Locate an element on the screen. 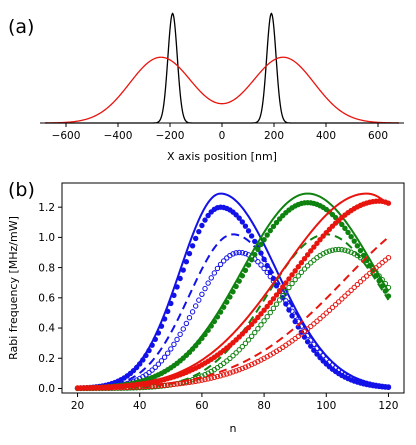 The width and height of the screenshot is (416, 445). panel-b-y-tick-label: 1.0 is located at coordinates (46, 238).